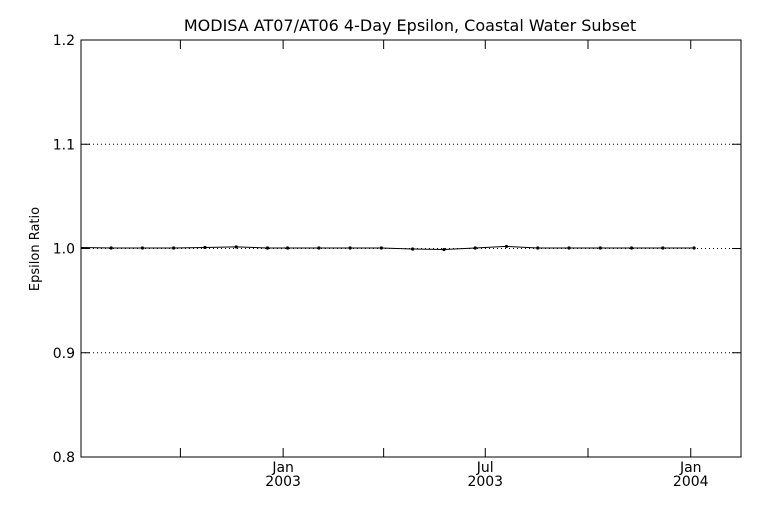 Image resolution: width=768 pixels, height=516 pixels. What do you see at coordinates (283, 482) in the screenshot?
I see `x-tick-sublabel-1: 2003` at bounding box center [283, 482].